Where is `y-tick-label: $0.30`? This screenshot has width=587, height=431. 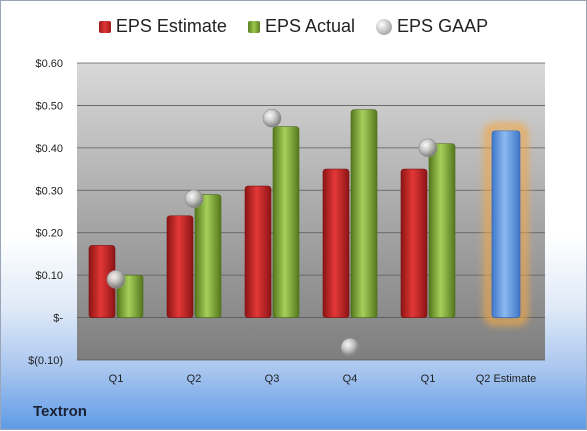
y-tick-label: $0.30 is located at coordinates (49, 191).